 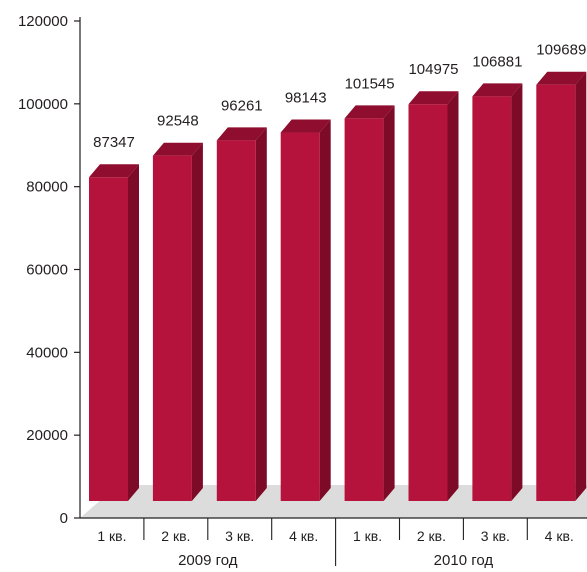 What do you see at coordinates (335, 542) in the screenshot?
I see `x-axis-categories: 1 кв. 2 кв. 3 кв. 4 кв. 1 кв. 2 кв. 3 кв. 4 кв.` at bounding box center [335, 542].